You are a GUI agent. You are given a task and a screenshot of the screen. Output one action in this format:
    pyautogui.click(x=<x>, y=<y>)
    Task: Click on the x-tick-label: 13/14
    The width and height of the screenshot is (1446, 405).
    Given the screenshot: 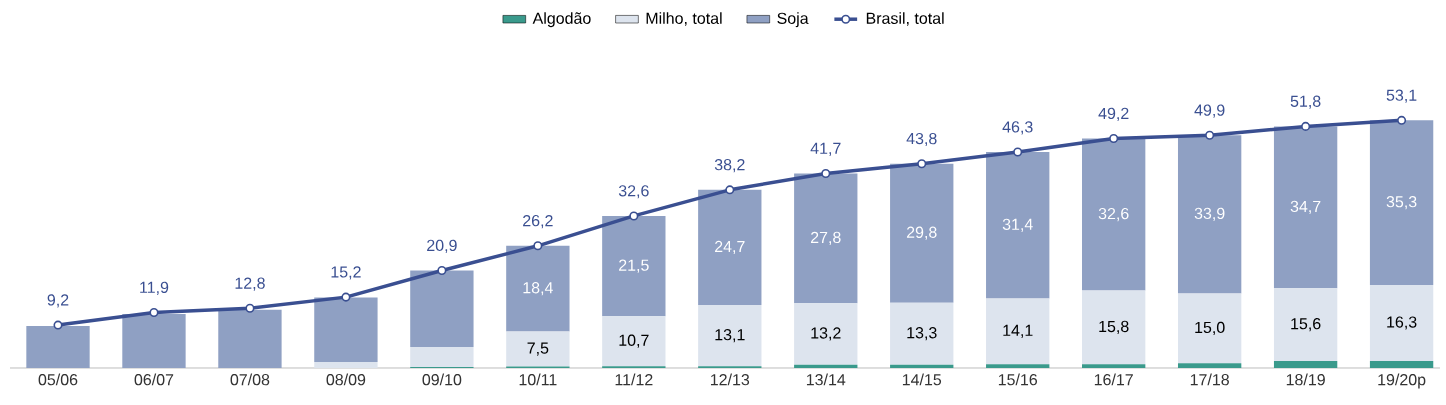 What is the action you would take?
    pyautogui.click(x=826, y=379)
    